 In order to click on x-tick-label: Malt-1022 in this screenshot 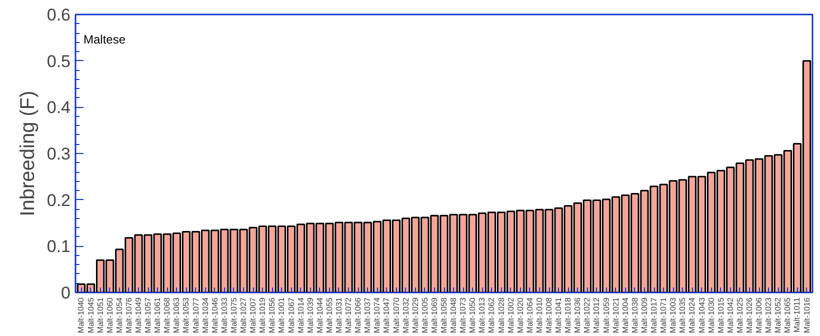, I will do `click(587, 315)`.